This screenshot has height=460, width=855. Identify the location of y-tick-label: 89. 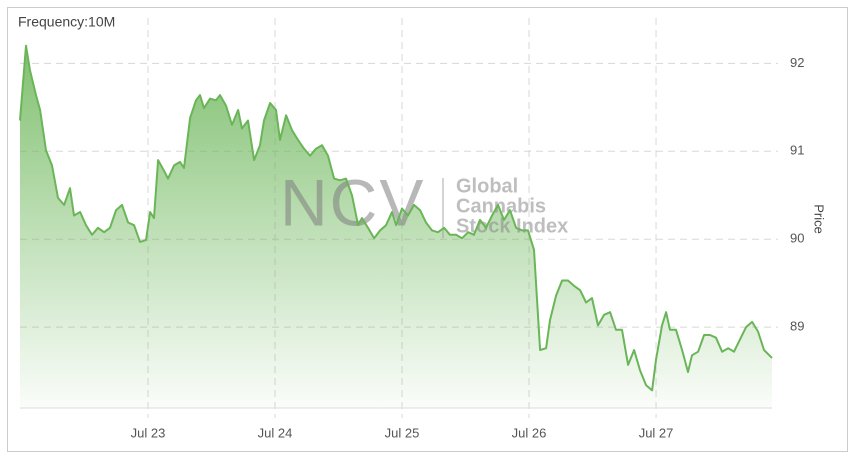
(797, 326).